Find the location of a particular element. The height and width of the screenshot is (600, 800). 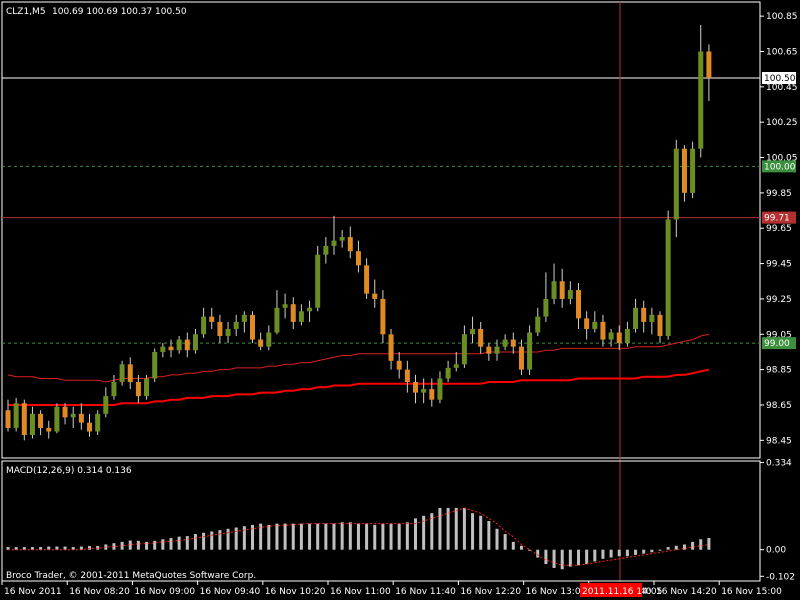

macd-indicator-label: MACD(12,26,9) 0.314 0.136 is located at coordinates (69, 471).